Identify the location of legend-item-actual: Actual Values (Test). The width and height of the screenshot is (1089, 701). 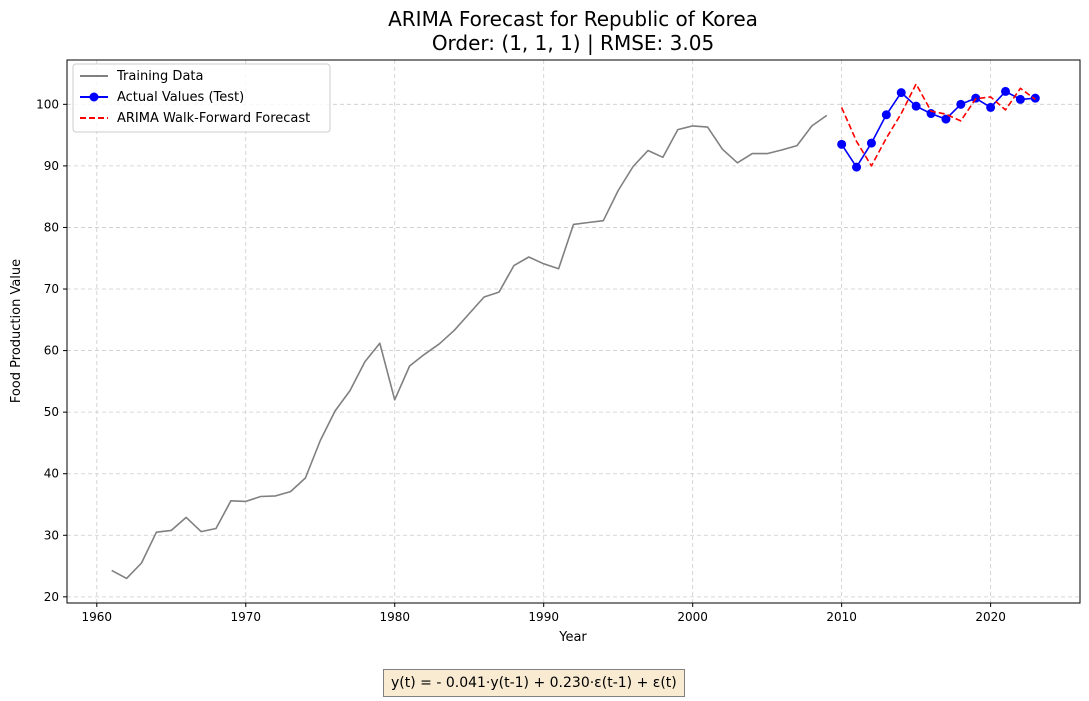
(162, 97).